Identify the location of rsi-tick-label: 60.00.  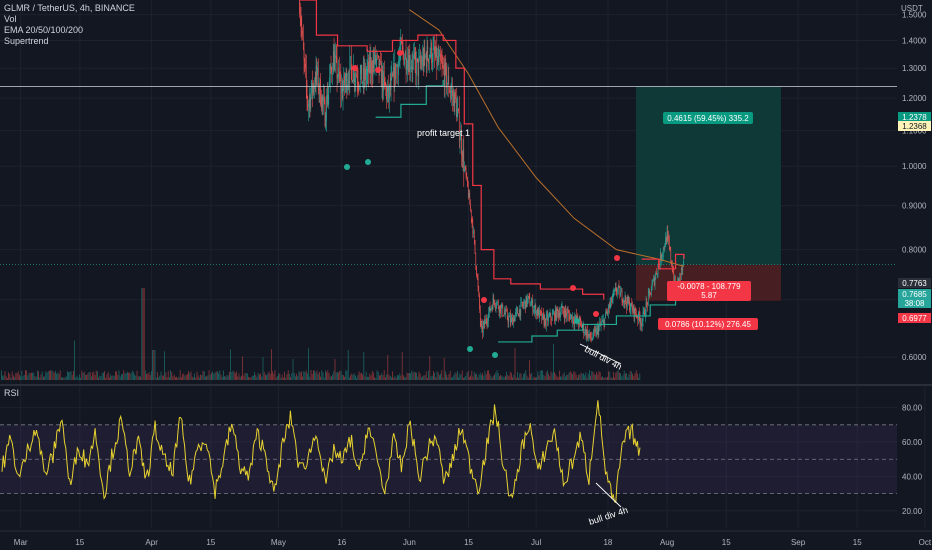
(912, 442).